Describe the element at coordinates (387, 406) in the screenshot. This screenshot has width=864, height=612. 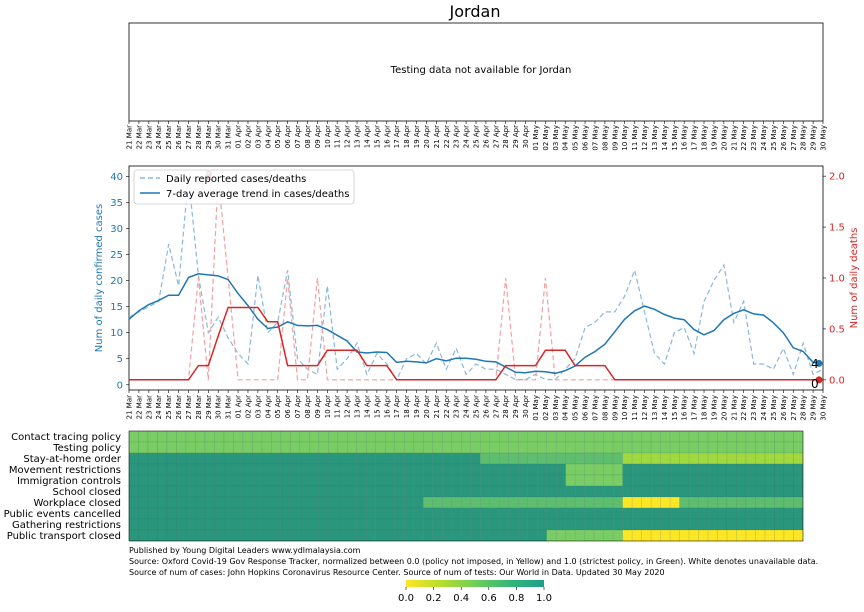
I see `bottom-date-label: 16 Apr` at that location.